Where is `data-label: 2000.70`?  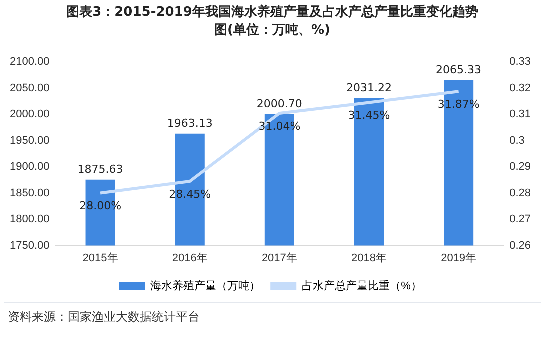 data-label: 2000.70 is located at coordinates (279, 104).